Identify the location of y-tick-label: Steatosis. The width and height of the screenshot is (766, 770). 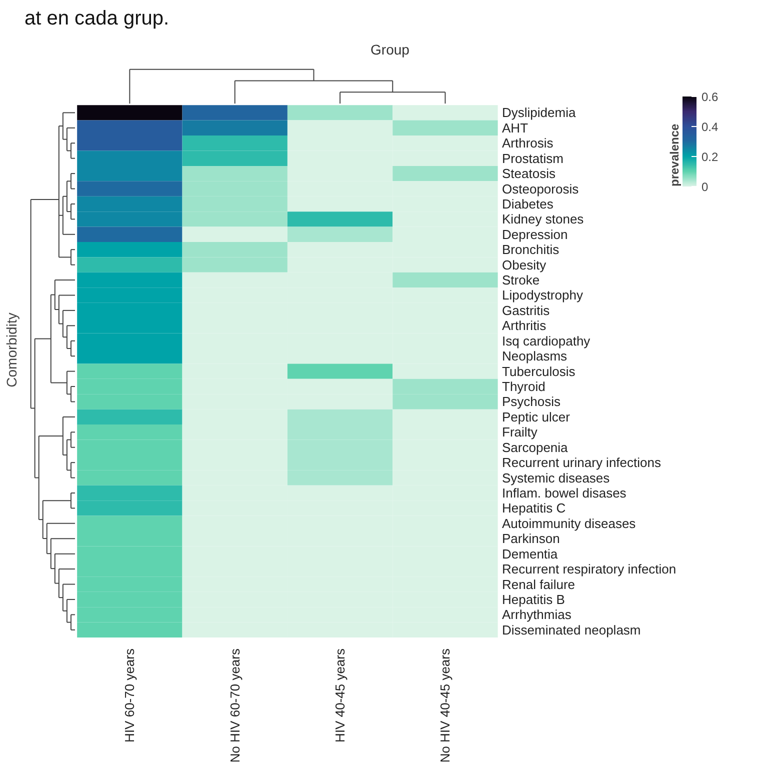
(529, 174).